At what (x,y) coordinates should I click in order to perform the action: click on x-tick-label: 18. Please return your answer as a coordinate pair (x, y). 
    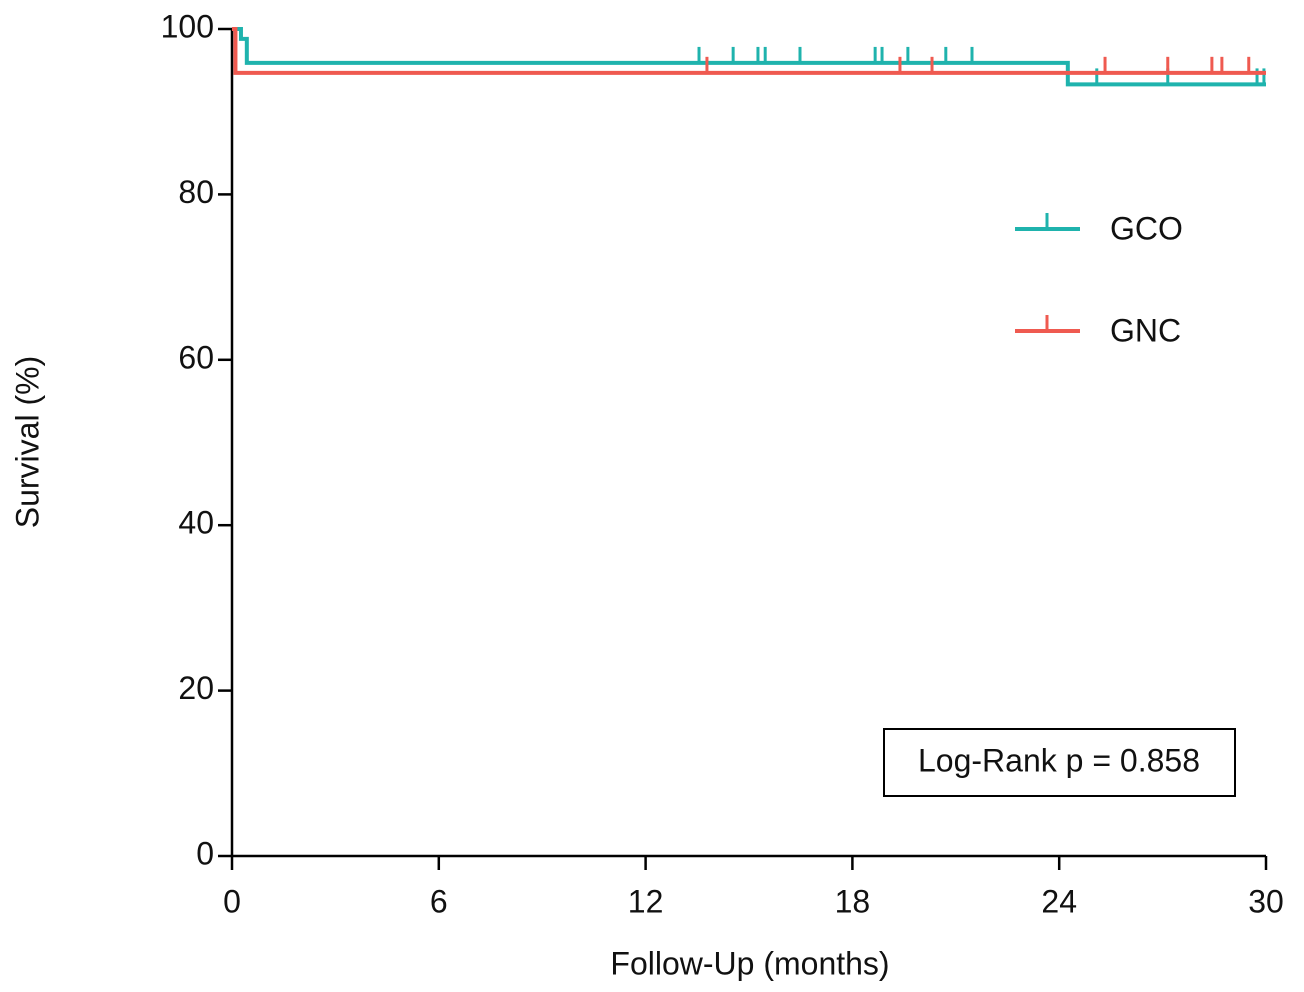
    Looking at the image, I should click on (853, 901).